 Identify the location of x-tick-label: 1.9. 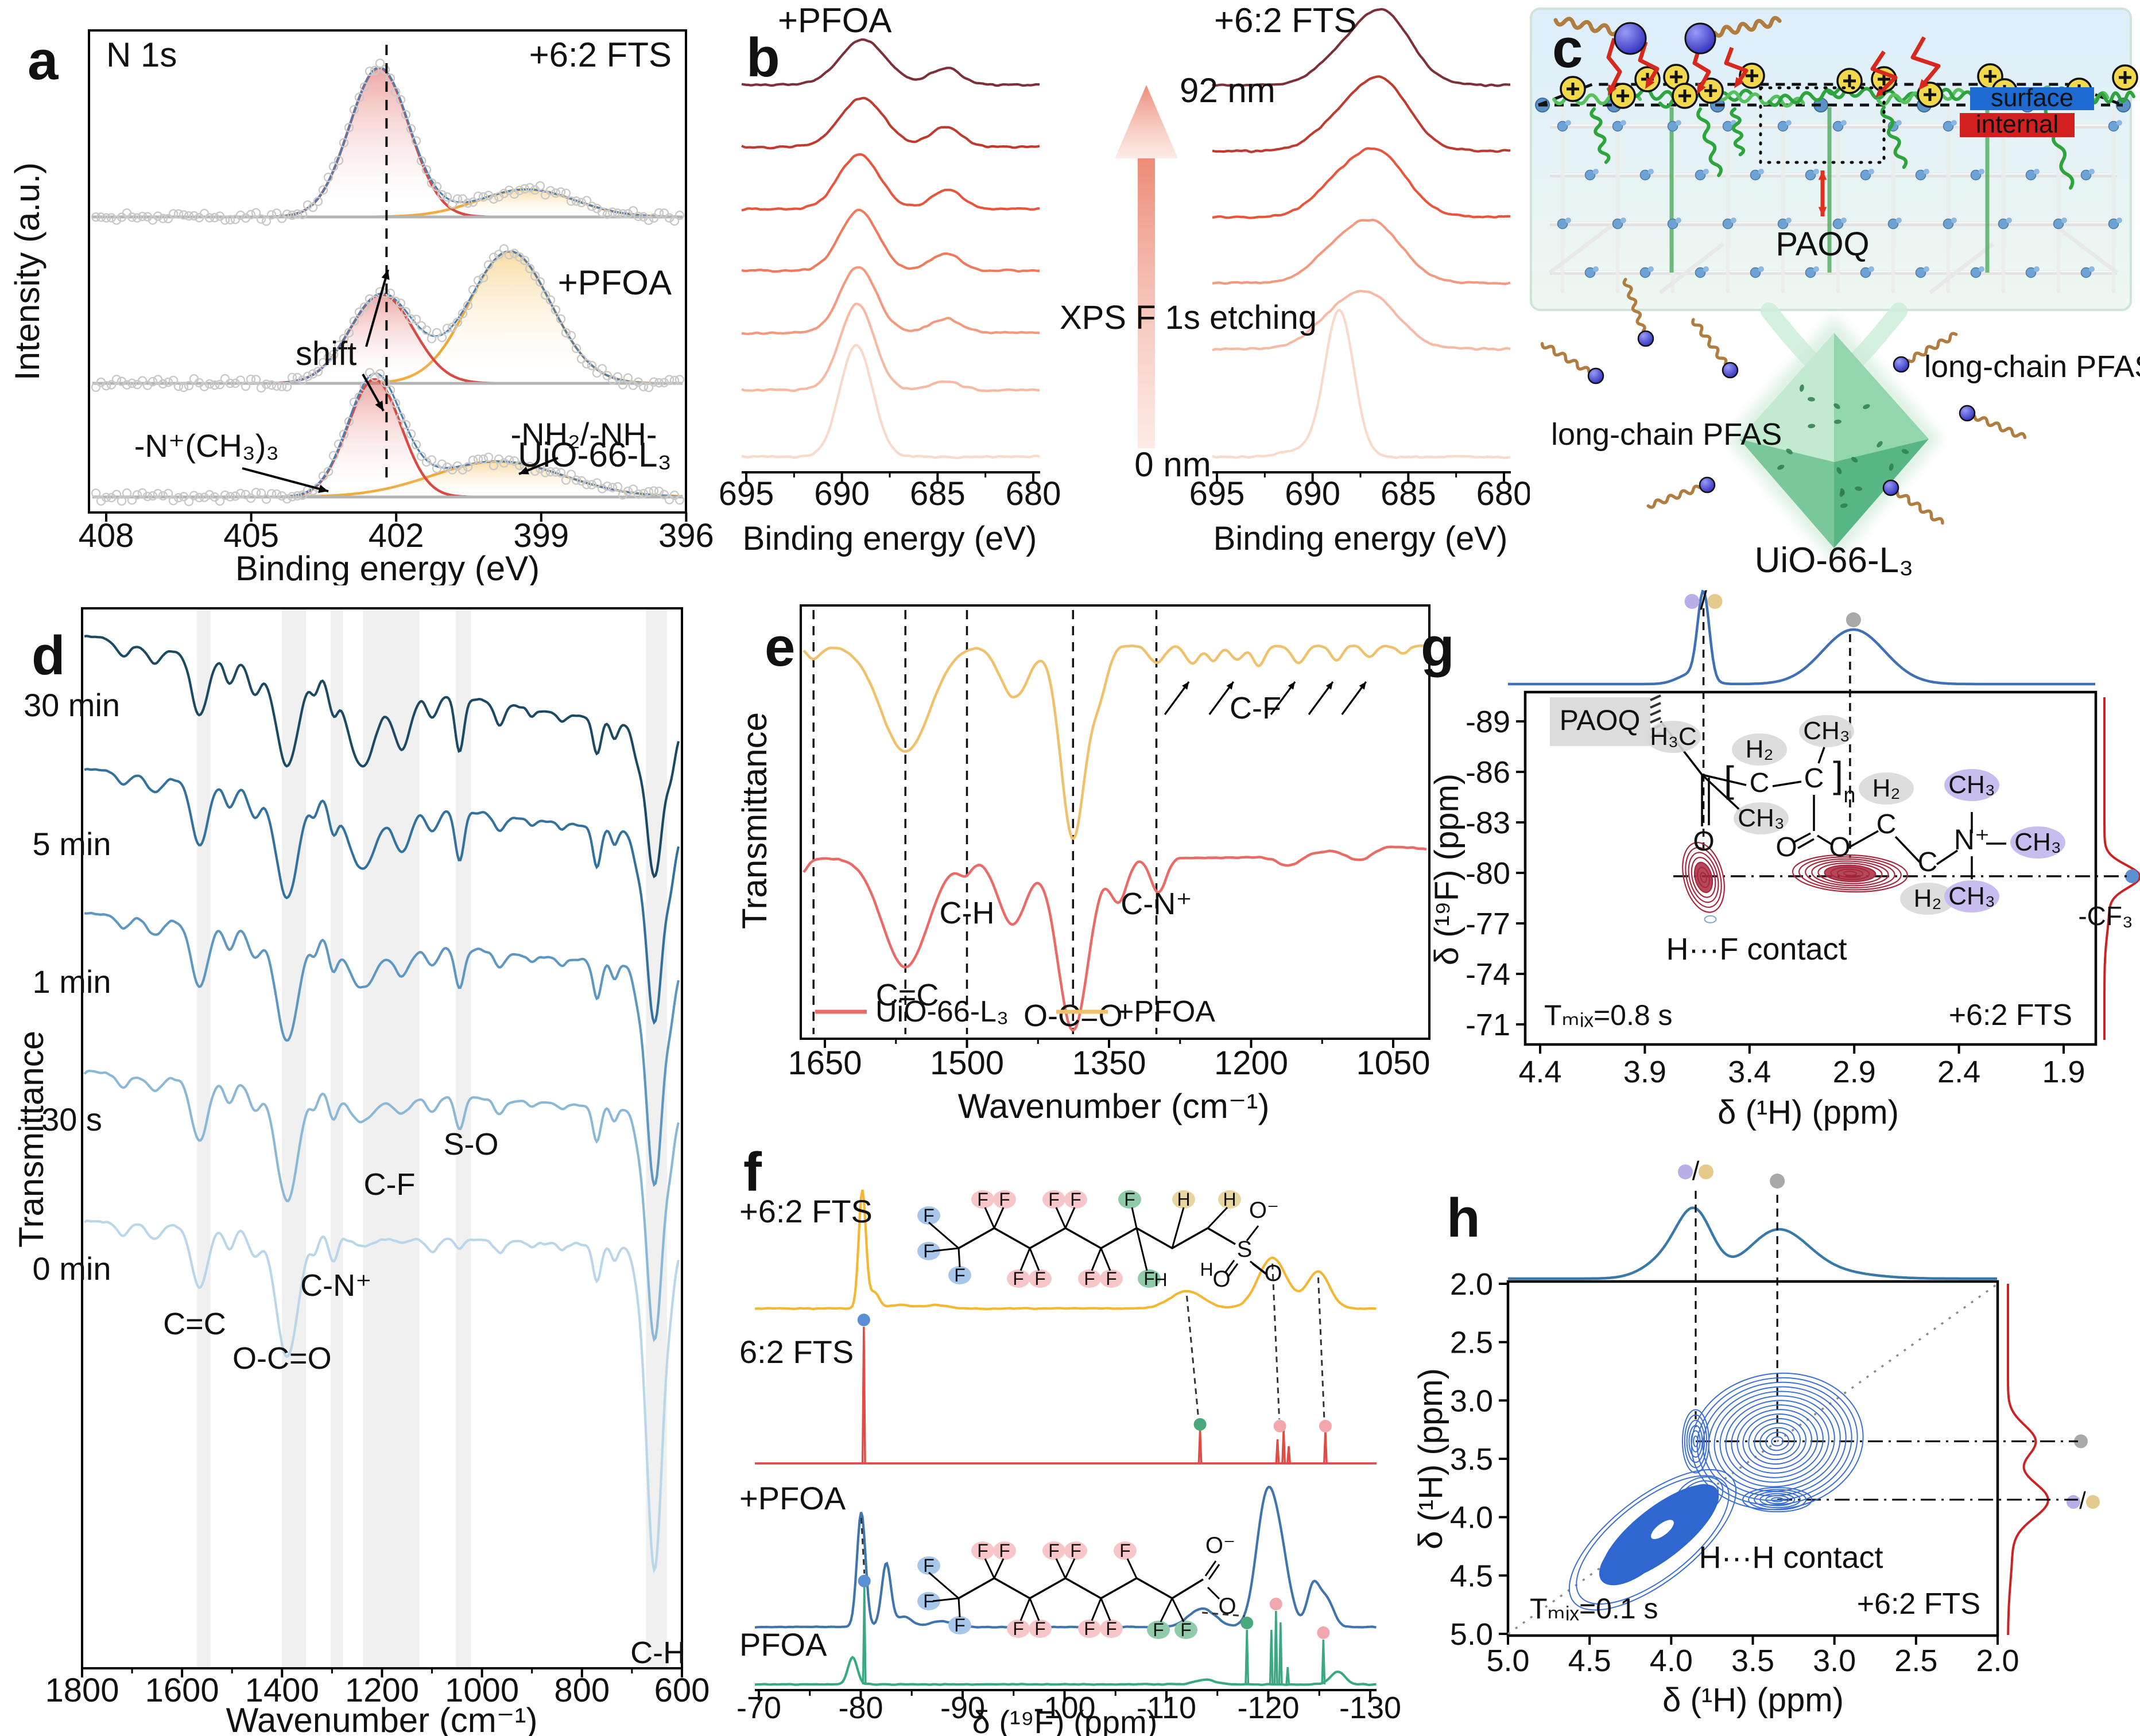
(2063, 1072).